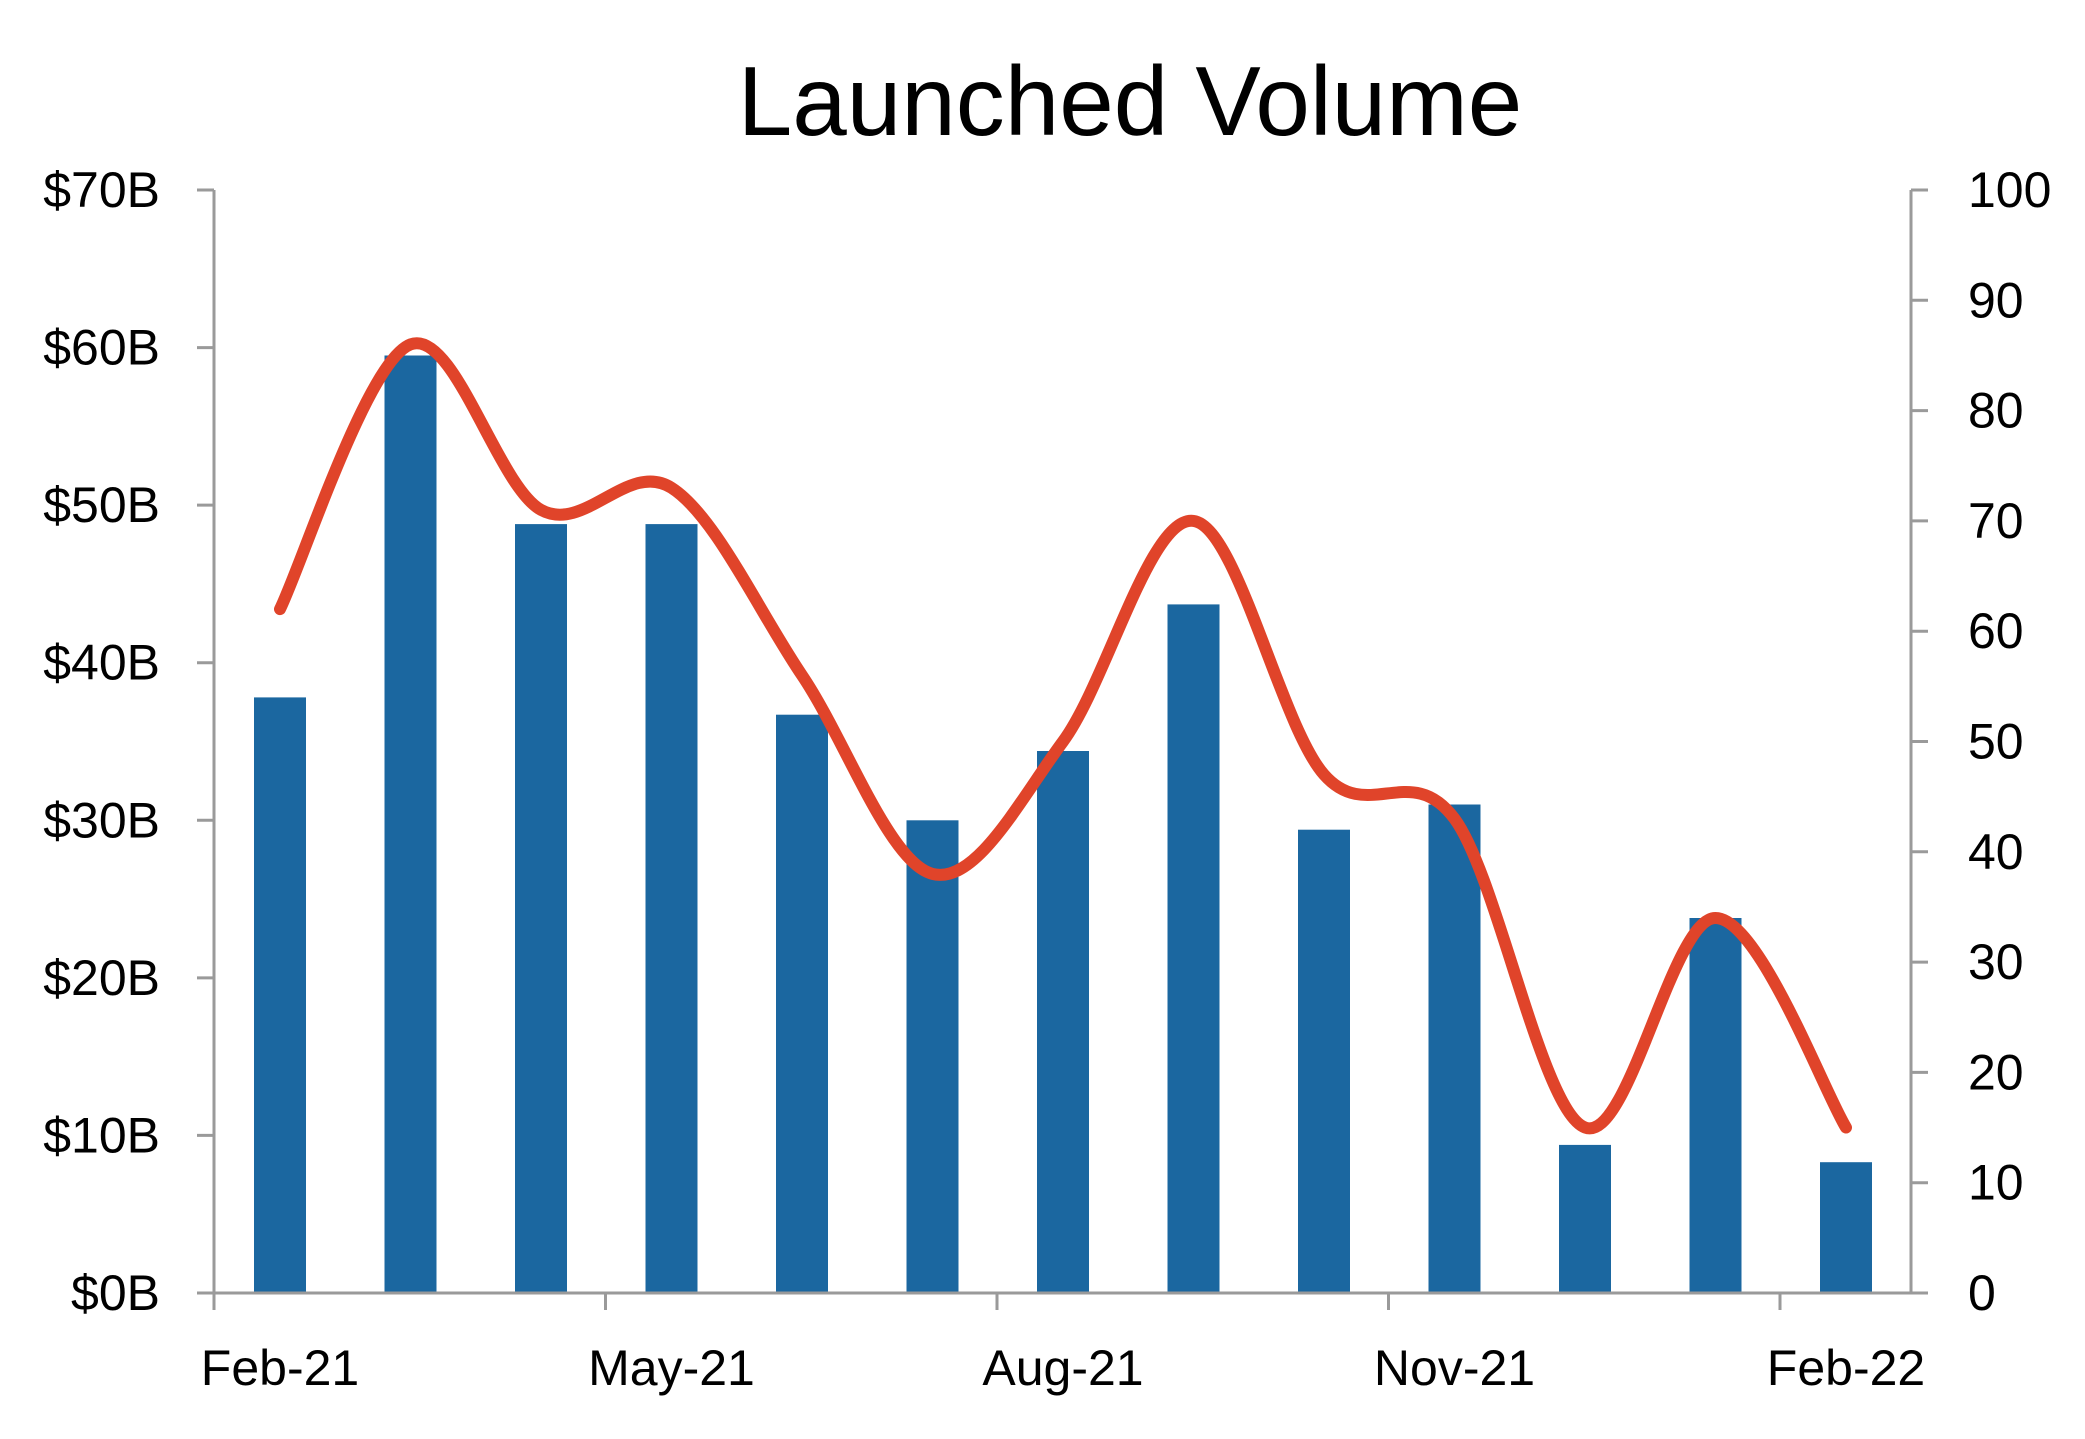 The height and width of the screenshot is (1439, 2085). What do you see at coordinates (671, 1368) in the screenshot?
I see `x-tick-label: May-21` at bounding box center [671, 1368].